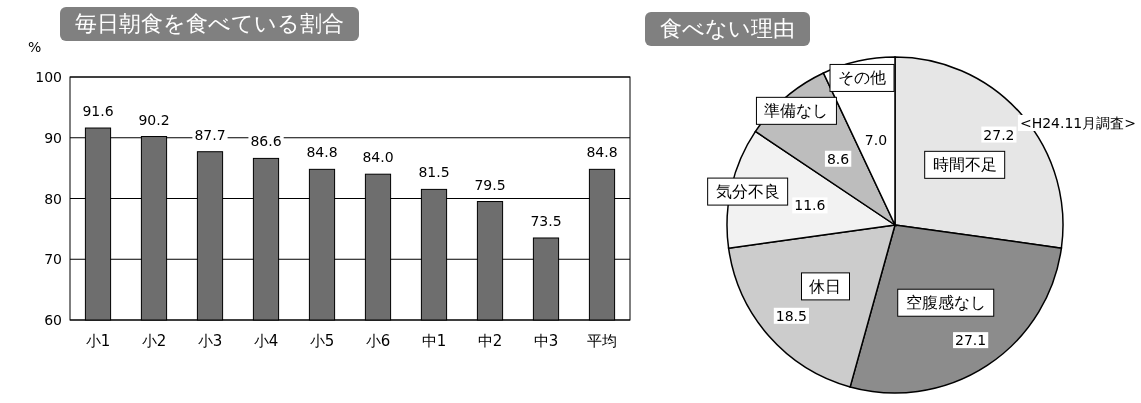 Image resolution: width=1141 pixels, height=403 pixels. I want to click on slice-label: 準備なし, so click(796, 111).